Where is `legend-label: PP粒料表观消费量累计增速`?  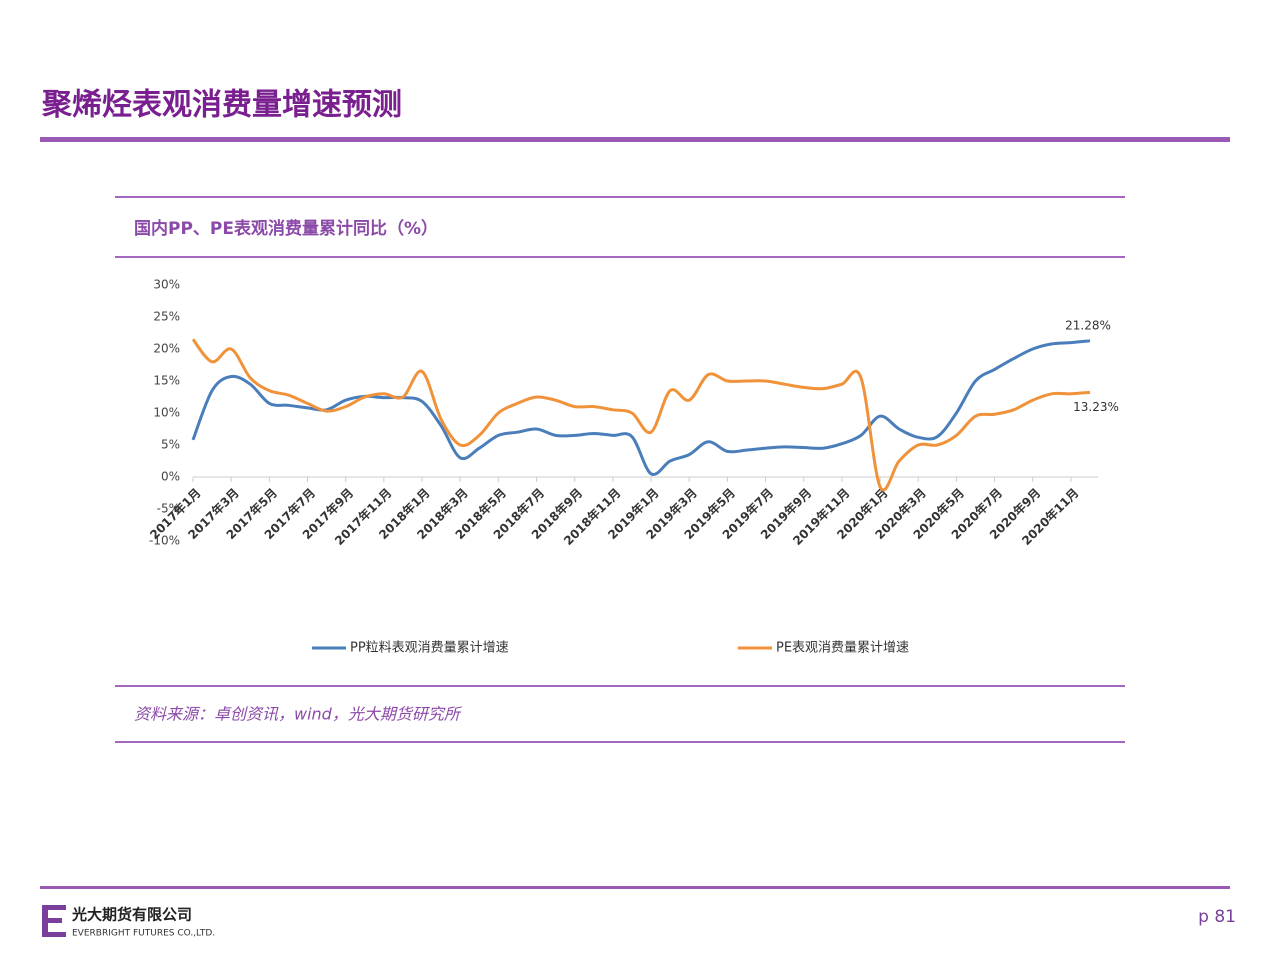 legend-label: PP粒料表观消费量累计增速 is located at coordinates (429, 648).